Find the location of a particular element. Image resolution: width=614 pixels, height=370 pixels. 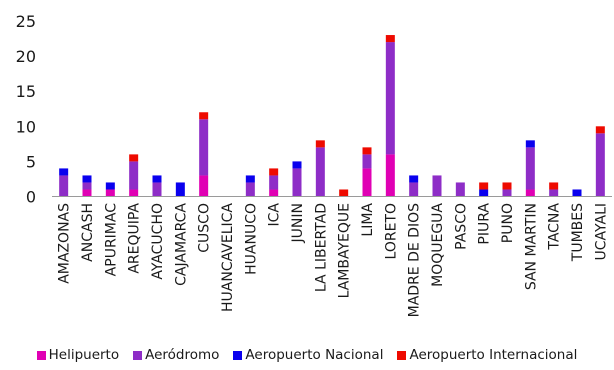

legend-item: Helipuerto is located at coordinates (78, 355).